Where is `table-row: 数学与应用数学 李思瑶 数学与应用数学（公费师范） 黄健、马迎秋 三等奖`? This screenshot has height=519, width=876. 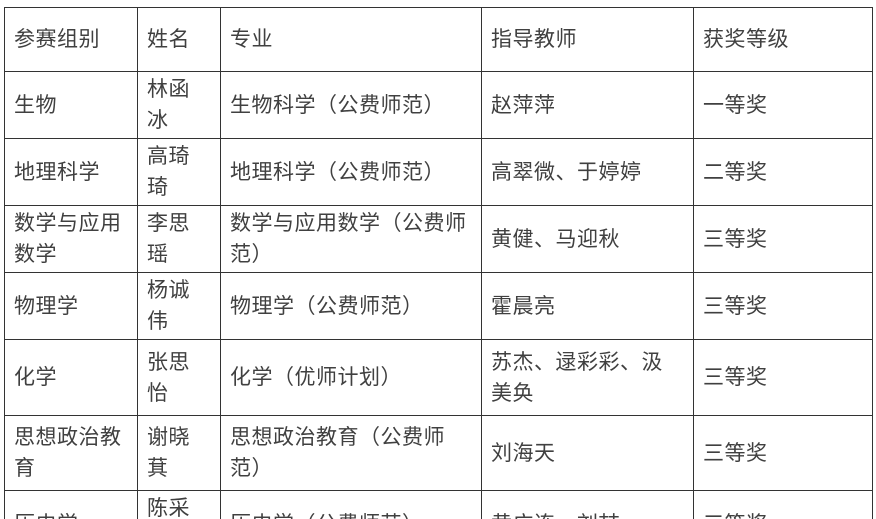
table-row: 数学与应用数学 李思瑶 数学与应用数学（公费师范） 黄健、马迎秋 三等奖 is located at coordinates (438, 239).